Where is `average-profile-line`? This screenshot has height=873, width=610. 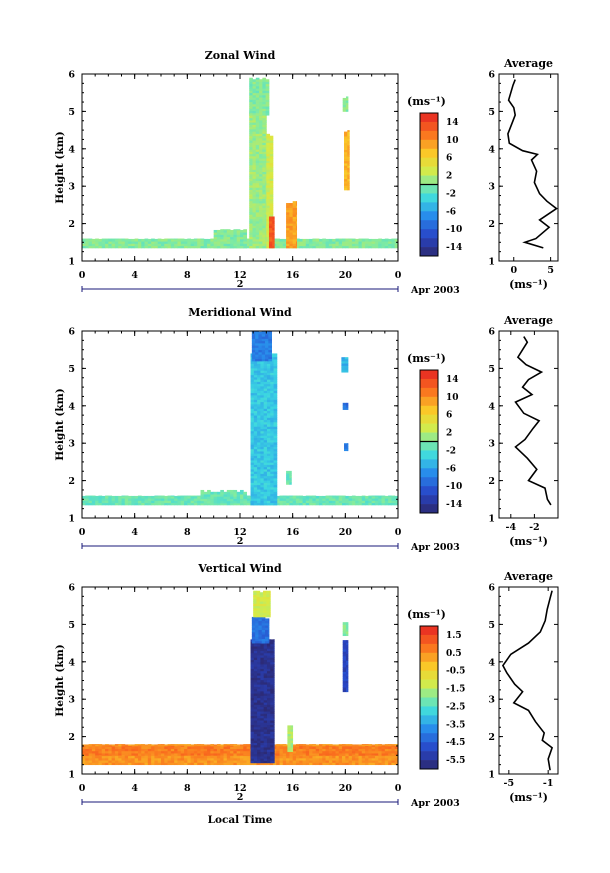 average-profile-line is located at coordinates (533, 421).